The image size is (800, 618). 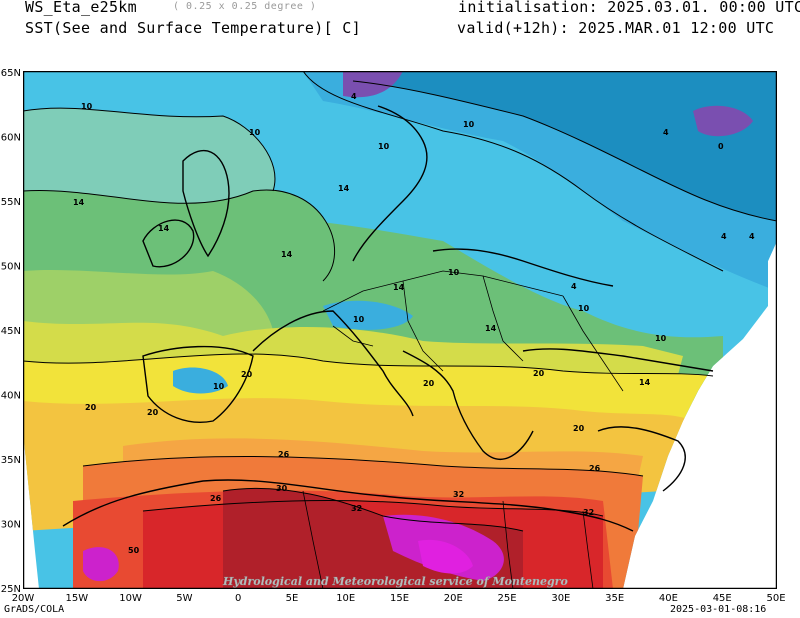 I want to click on contour-label: 50, so click(x=134, y=550).